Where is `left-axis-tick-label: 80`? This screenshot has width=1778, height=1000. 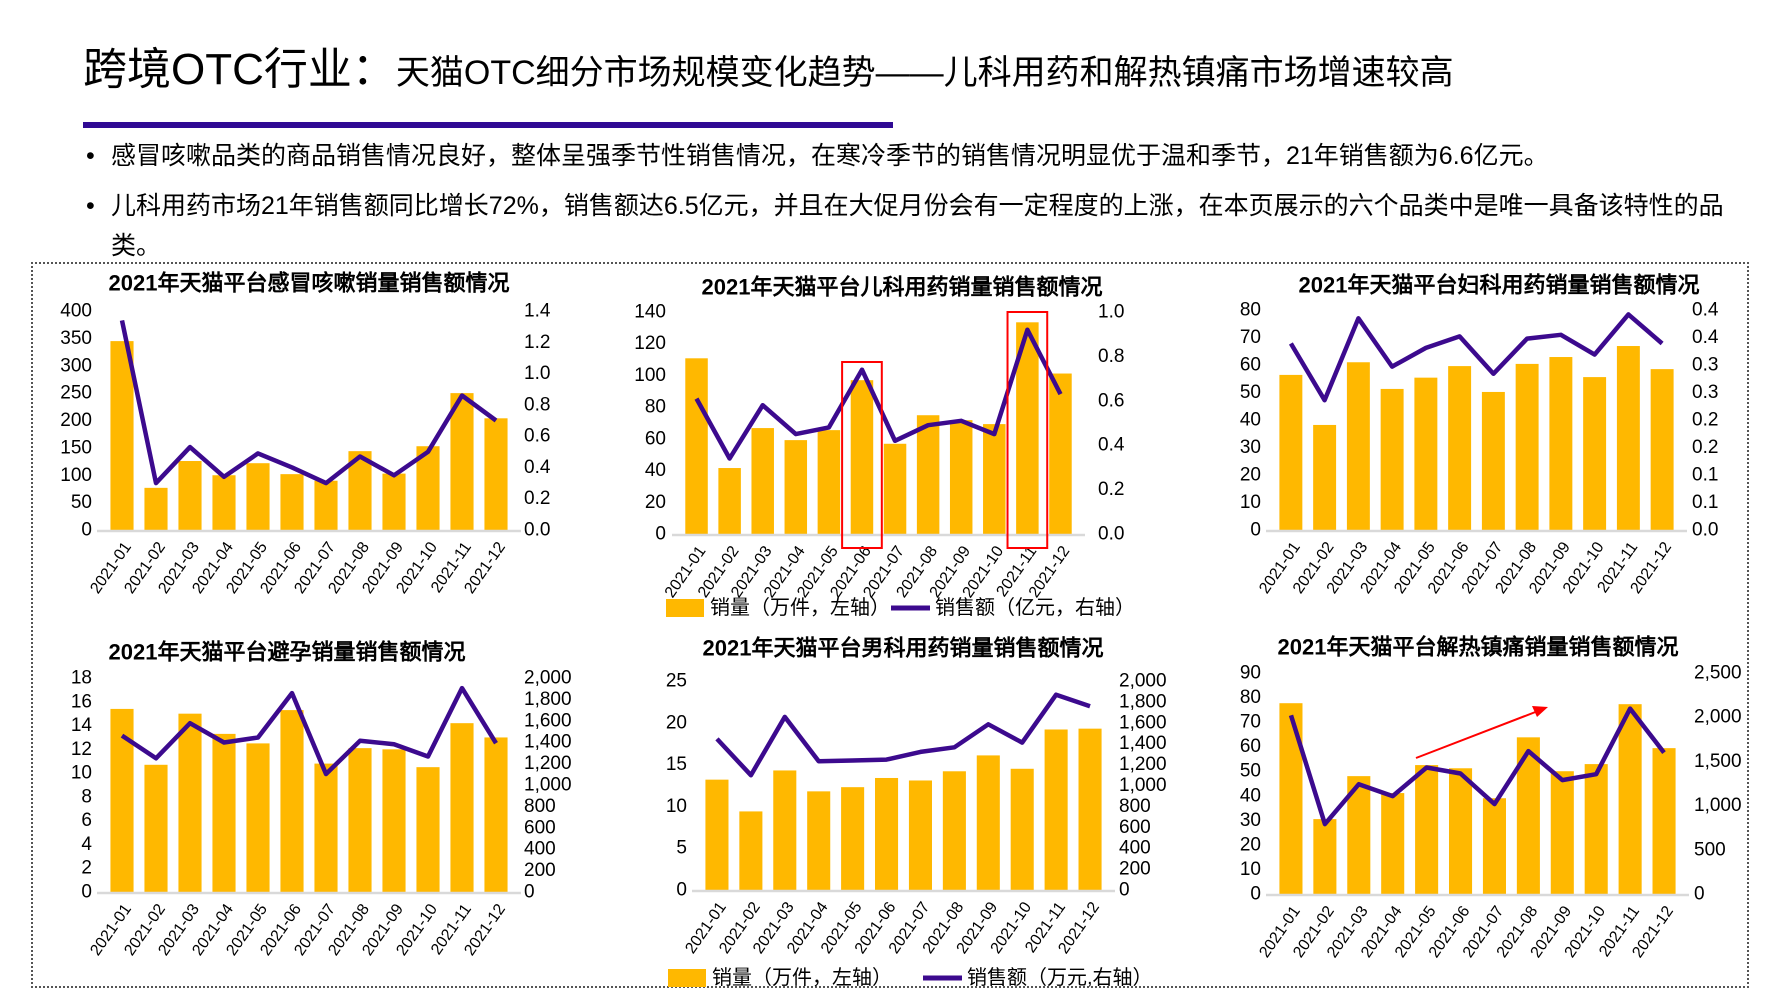 left-axis-tick-label: 80 is located at coordinates (1250, 697).